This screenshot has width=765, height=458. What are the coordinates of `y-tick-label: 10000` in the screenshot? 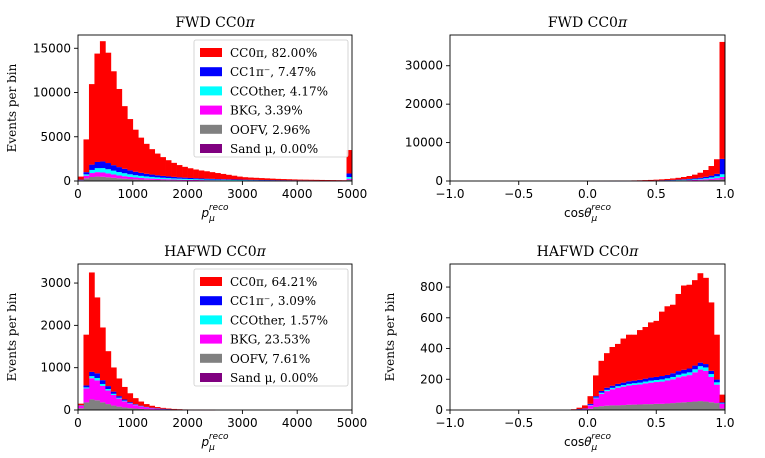 It's located at (52, 93).